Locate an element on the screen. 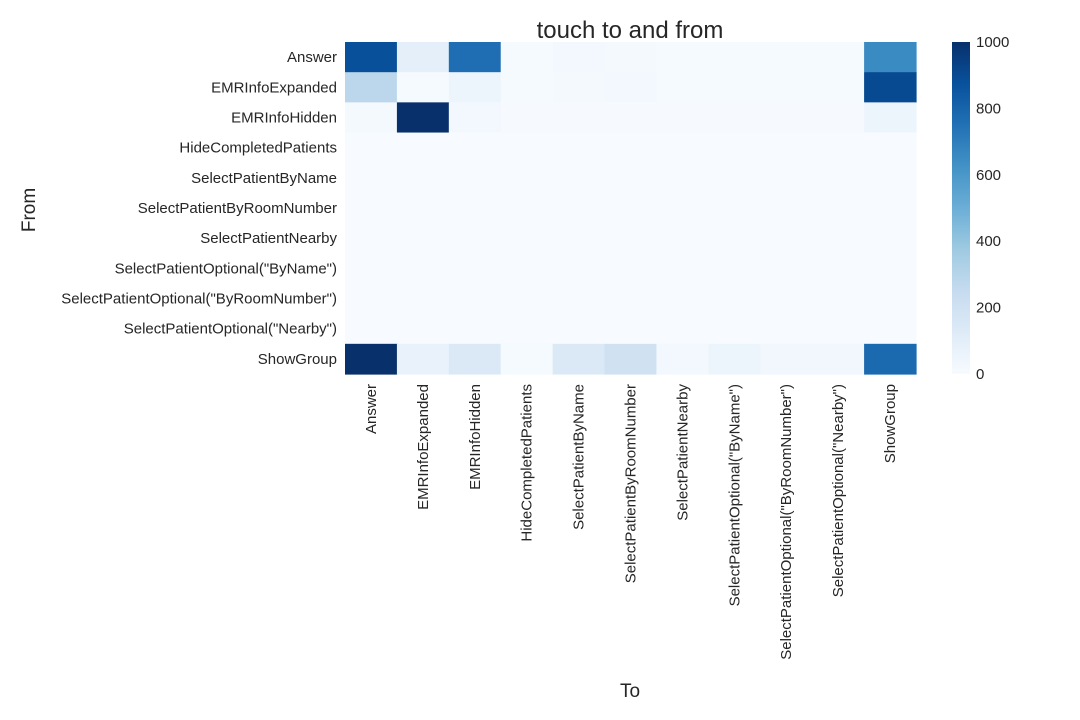  row-tick-label: ShowGroup is located at coordinates (297, 359).